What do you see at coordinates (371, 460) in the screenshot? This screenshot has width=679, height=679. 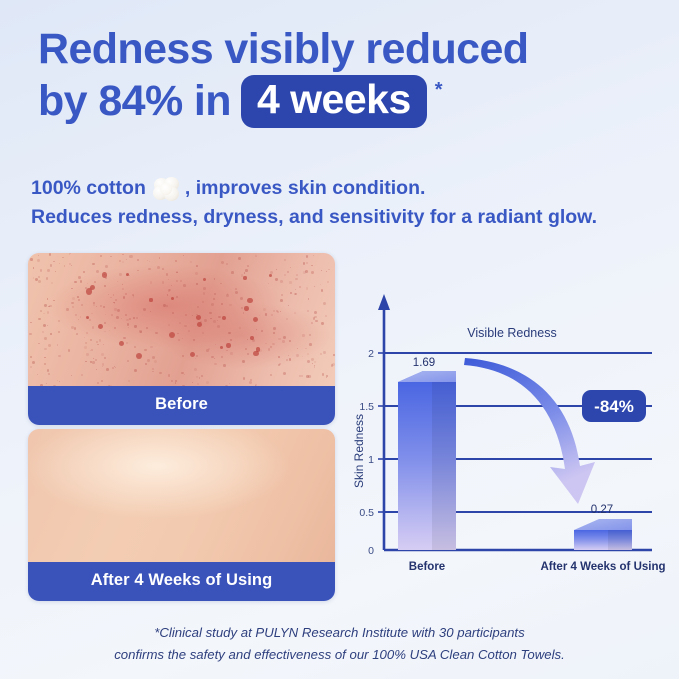 I see `ytick-label-1: 1` at bounding box center [371, 460].